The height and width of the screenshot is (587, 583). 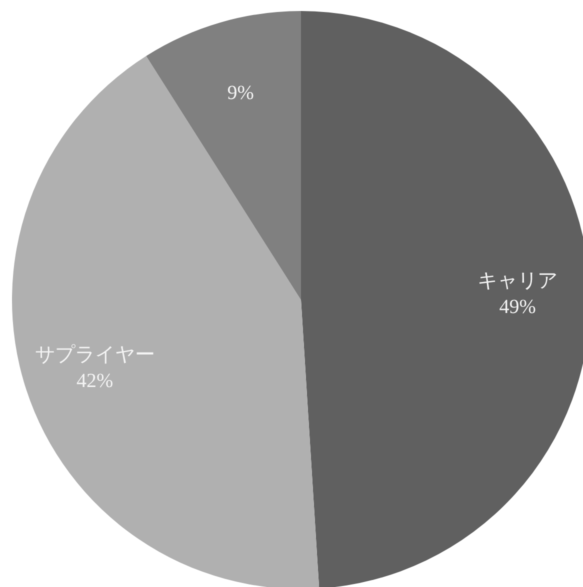 What do you see at coordinates (240, 93) in the screenshot?
I see `data-label: 9%` at bounding box center [240, 93].